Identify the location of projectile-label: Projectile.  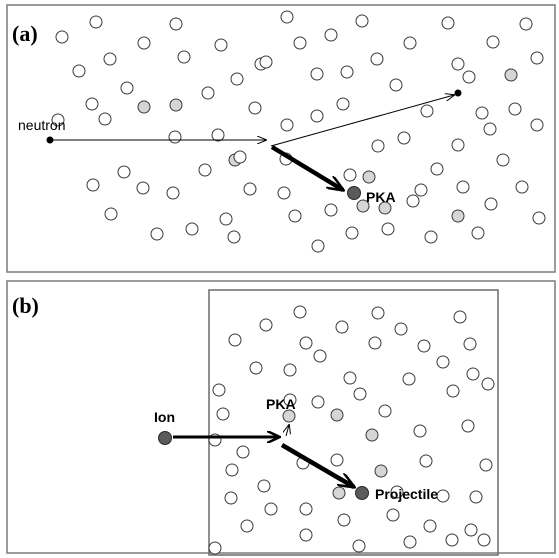
(406, 494).